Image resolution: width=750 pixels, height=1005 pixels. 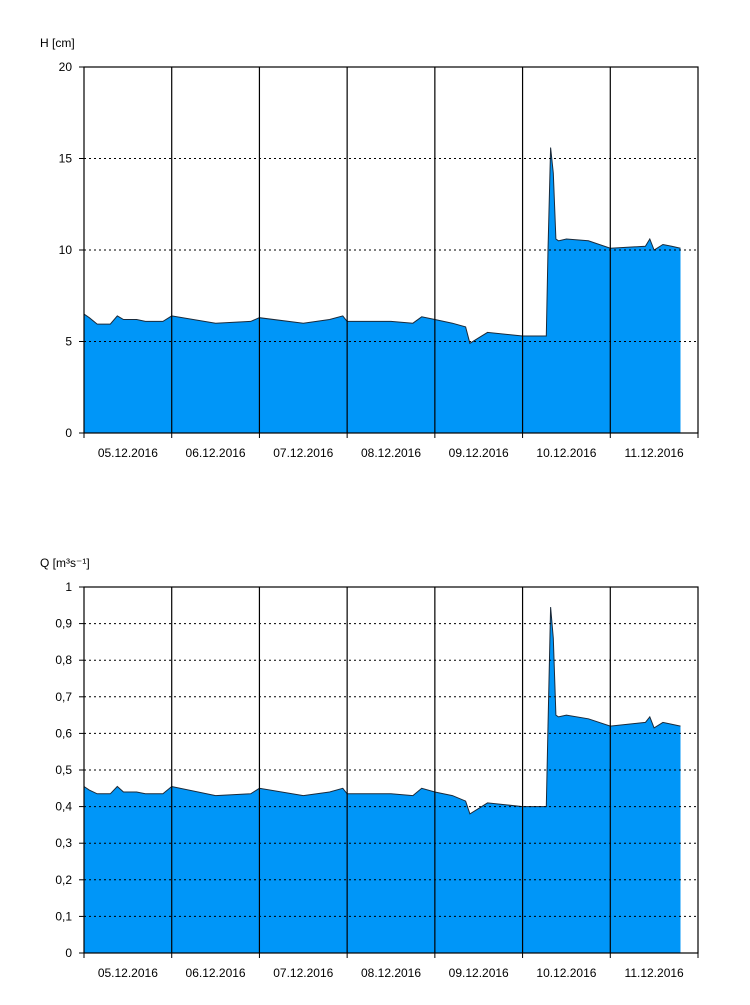 I want to click on level-x-tick-label: 05.12.2016, so click(x=128, y=453).